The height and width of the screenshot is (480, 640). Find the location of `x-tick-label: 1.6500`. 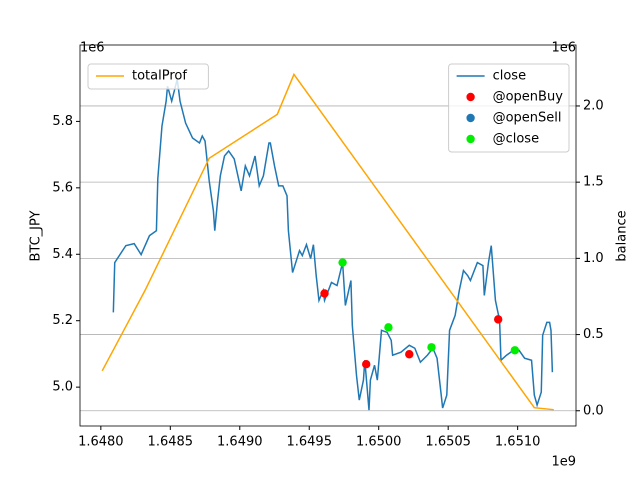

x-tick-label: 1.6500 is located at coordinates (379, 442).